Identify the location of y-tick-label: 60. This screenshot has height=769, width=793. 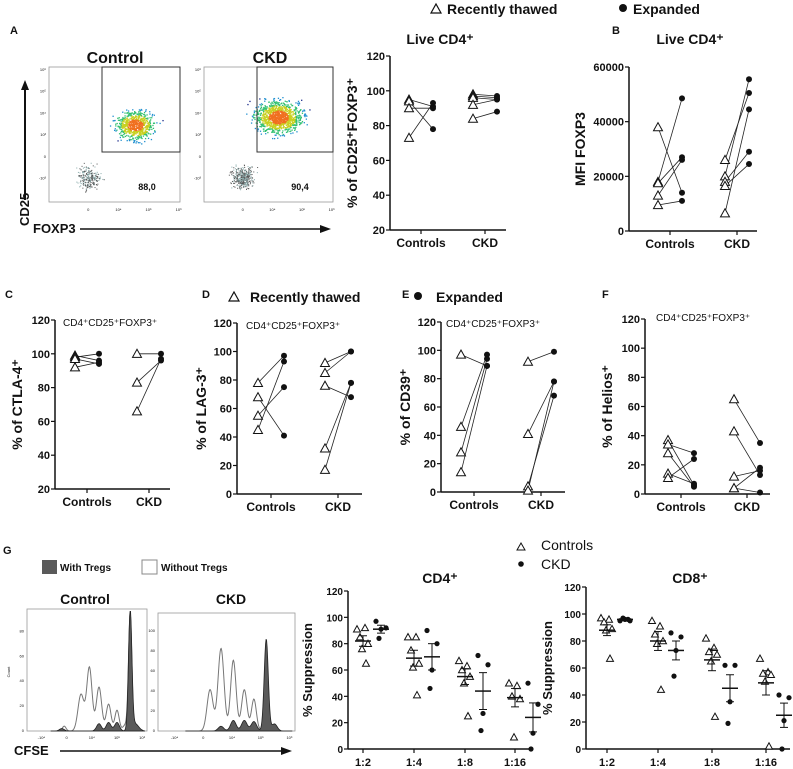
(634, 408).